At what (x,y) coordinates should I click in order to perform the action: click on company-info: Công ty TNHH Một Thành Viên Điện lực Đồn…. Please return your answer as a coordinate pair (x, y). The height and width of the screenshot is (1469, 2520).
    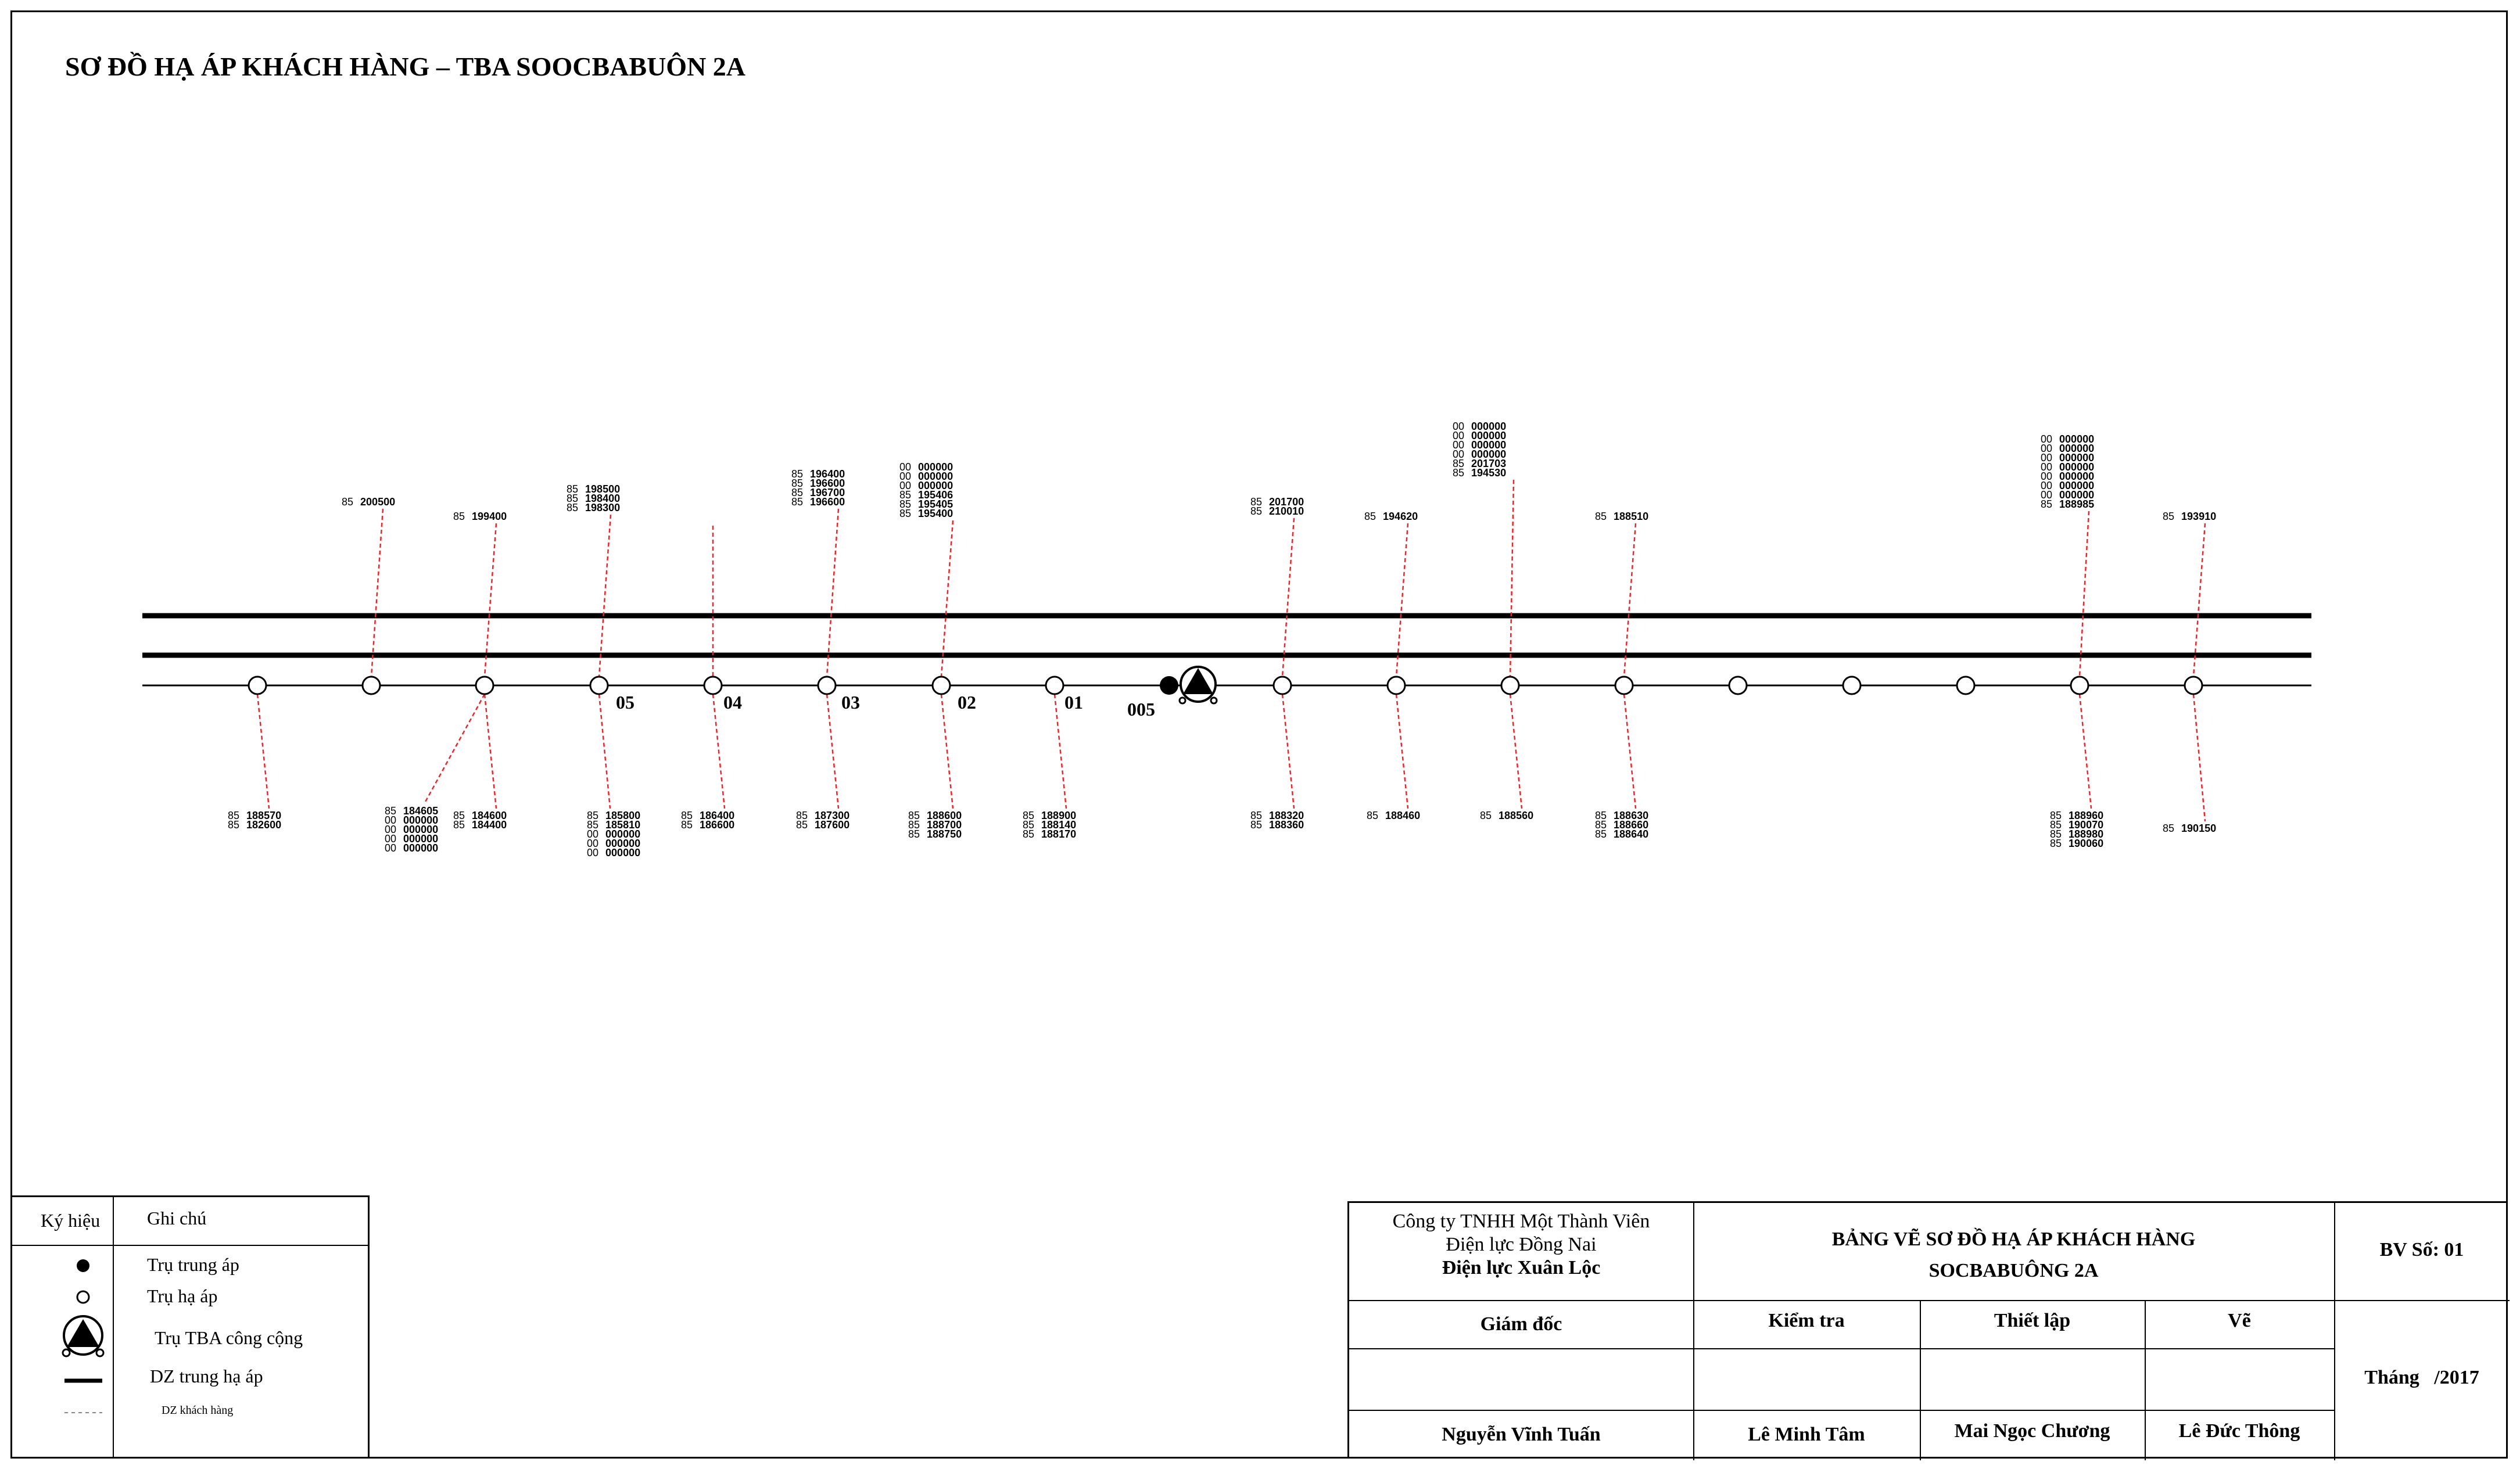
    Looking at the image, I should click on (1521, 1245).